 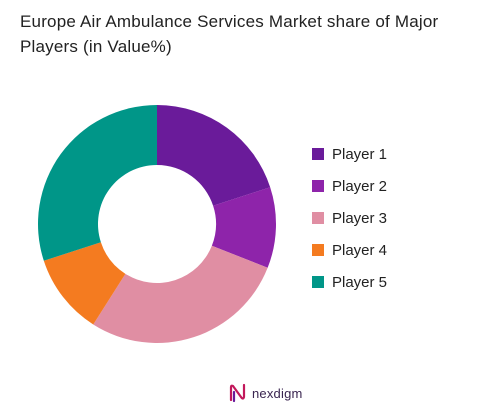 What do you see at coordinates (360, 218) in the screenshot?
I see `legend-label: Player 3` at bounding box center [360, 218].